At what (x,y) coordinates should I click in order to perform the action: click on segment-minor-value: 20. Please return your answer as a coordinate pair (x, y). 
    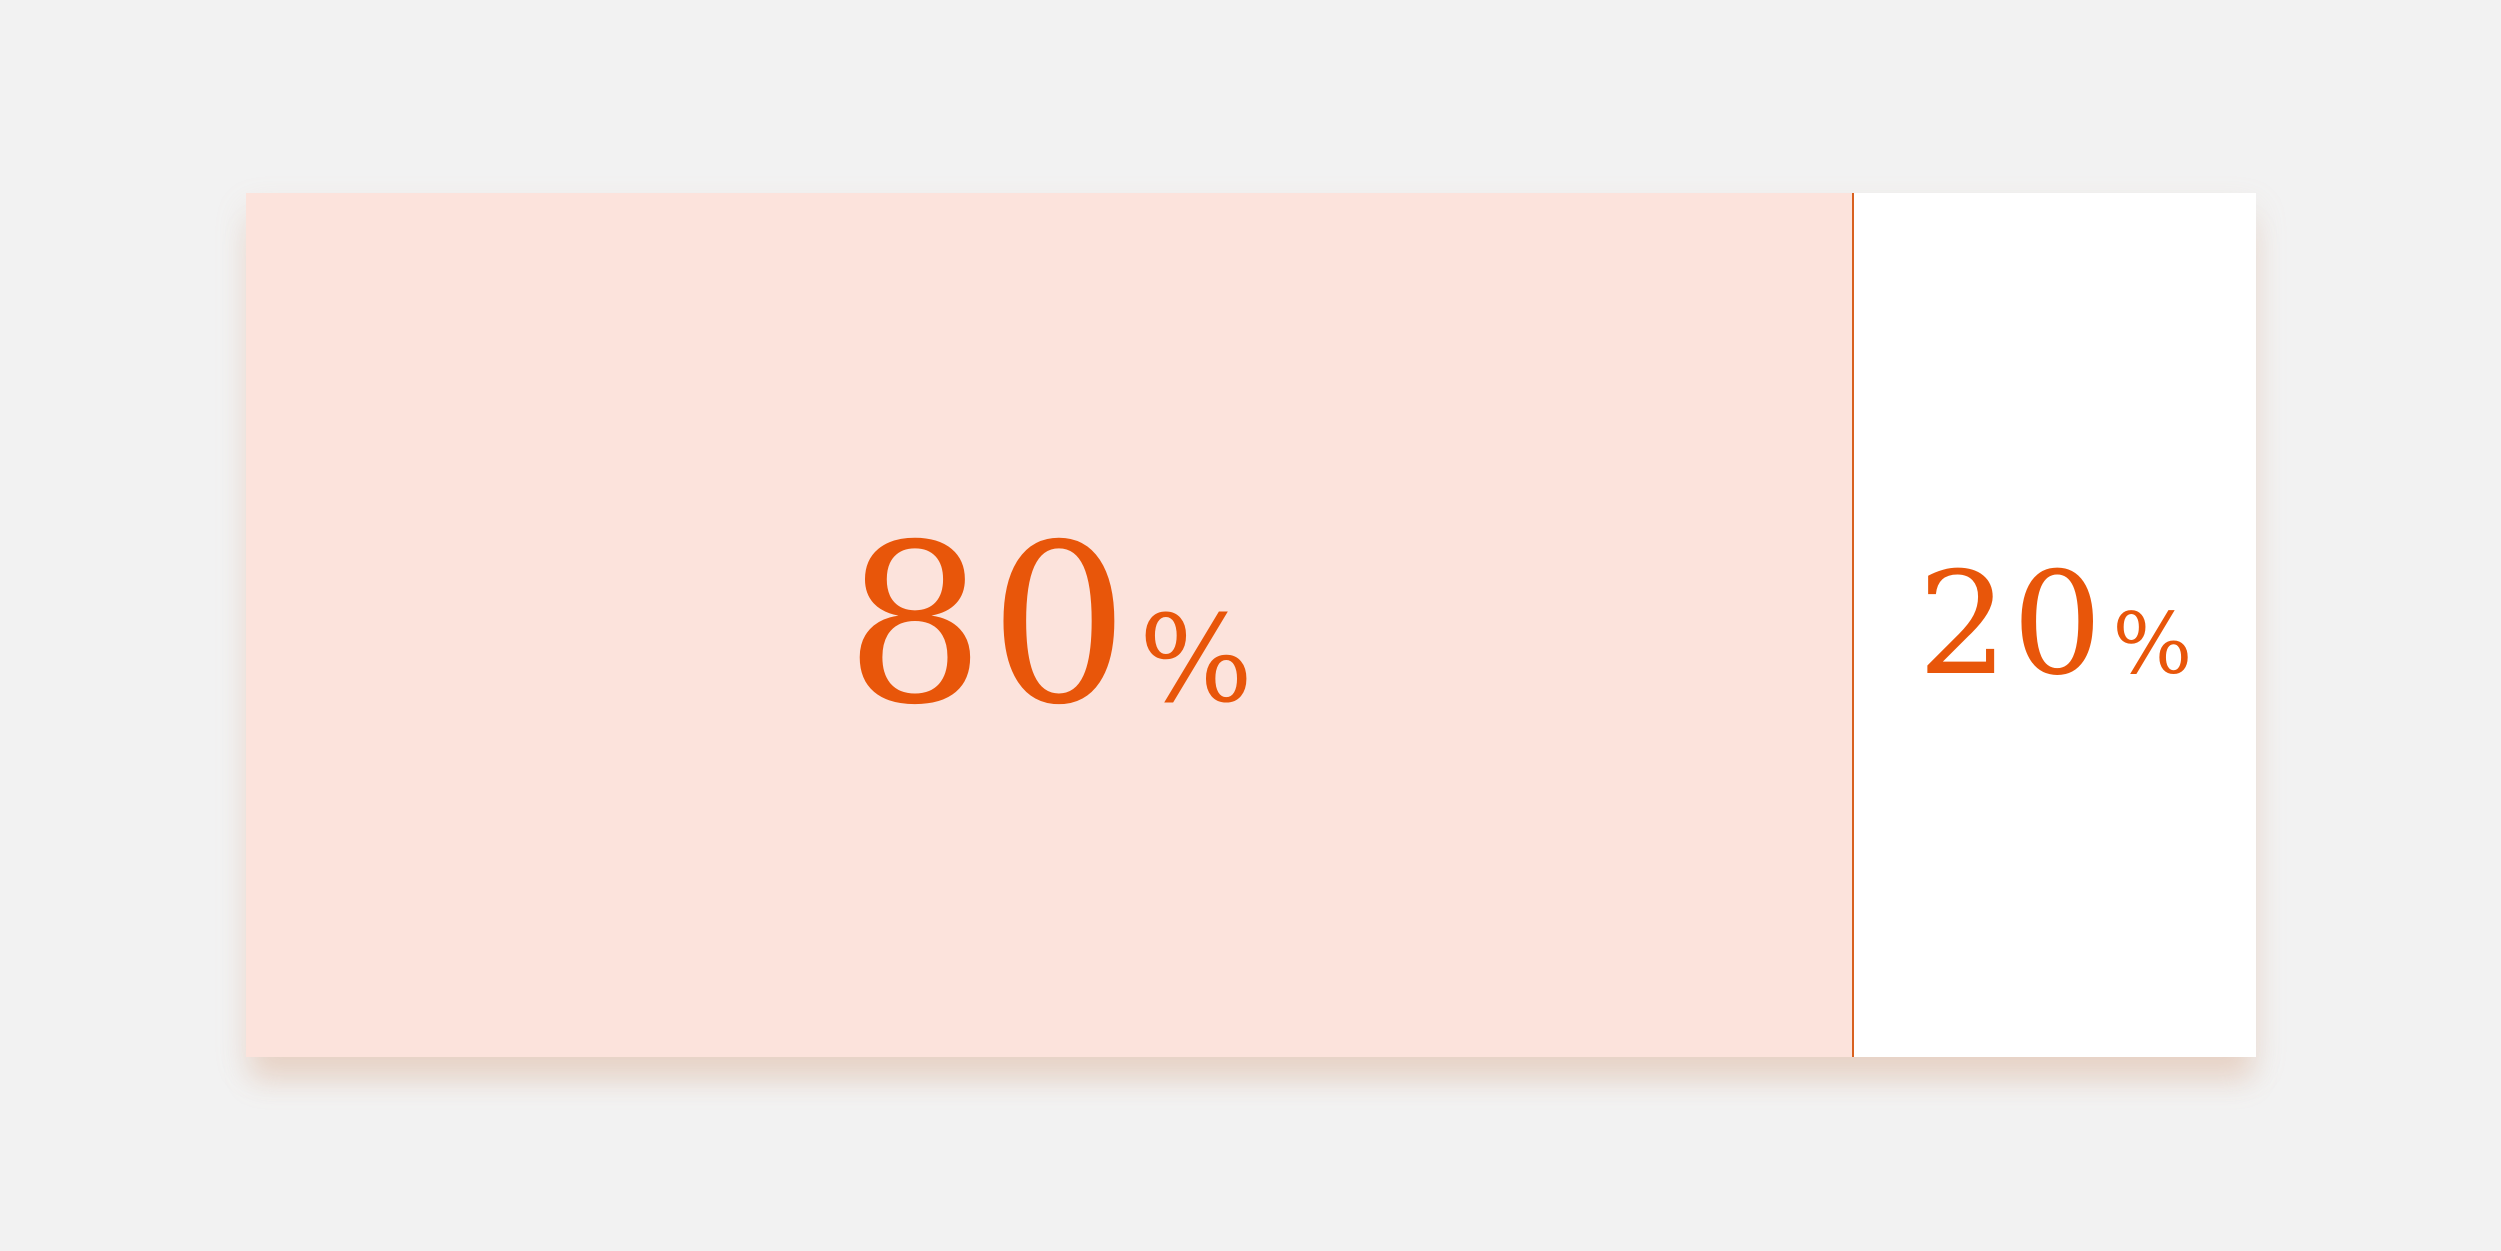
    Looking at the image, I should click on (2012, 624).